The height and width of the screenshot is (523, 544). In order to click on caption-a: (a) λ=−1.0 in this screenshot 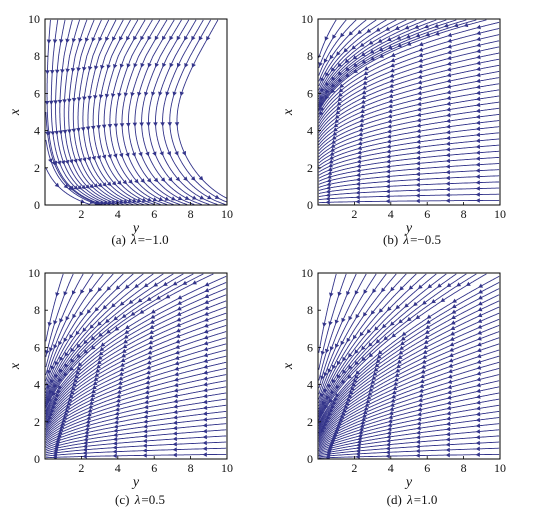, I will do `click(140, 240)`.